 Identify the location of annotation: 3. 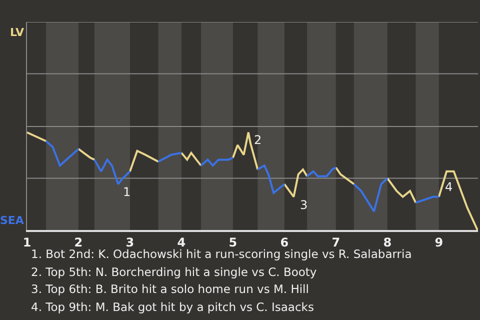
(304, 205).